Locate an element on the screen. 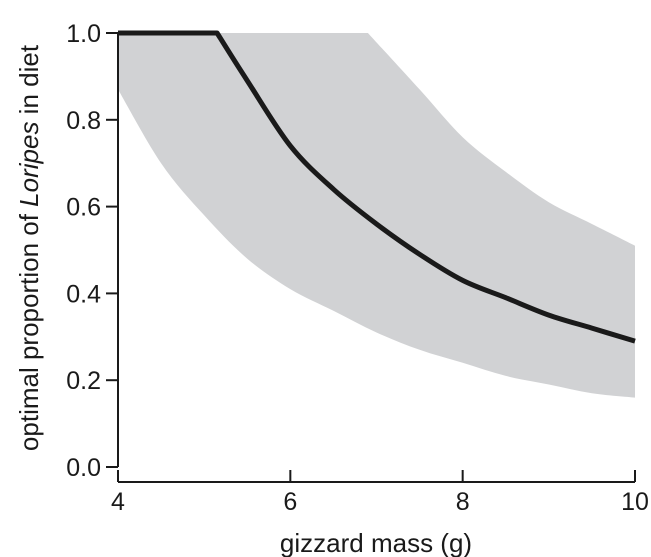 The image size is (651, 557). y-tick-label: 0.6 is located at coordinates (83, 208).